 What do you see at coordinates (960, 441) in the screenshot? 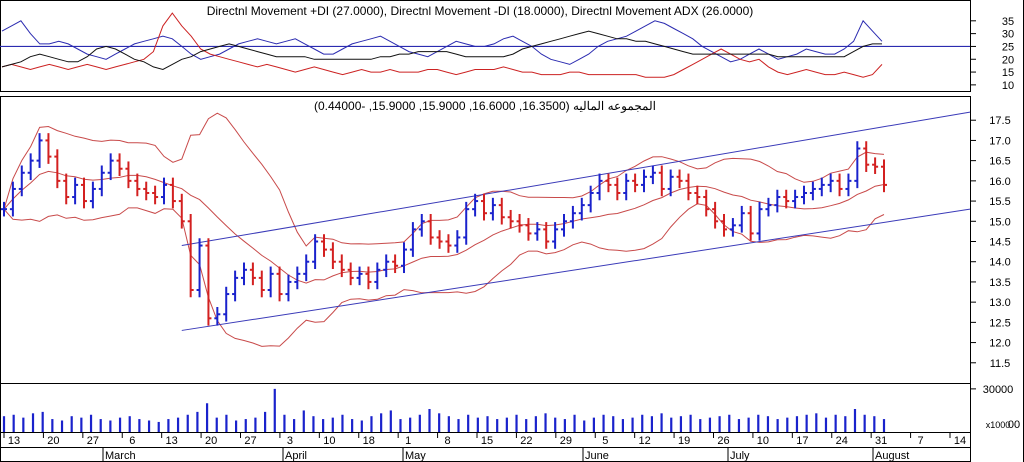
I see `day-label: 14` at bounding box center [960, 441].